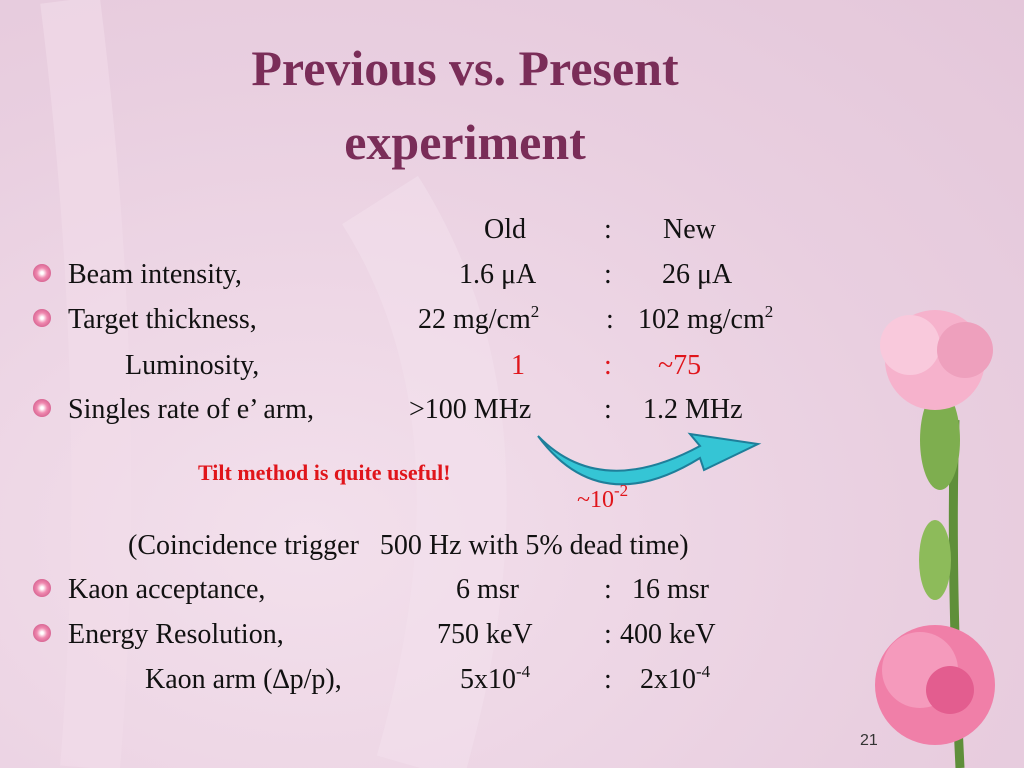  What do you see at coordinates (523, 671) in the screenshot?
I see `old-sup: -4` at bounding box center [523, 671].